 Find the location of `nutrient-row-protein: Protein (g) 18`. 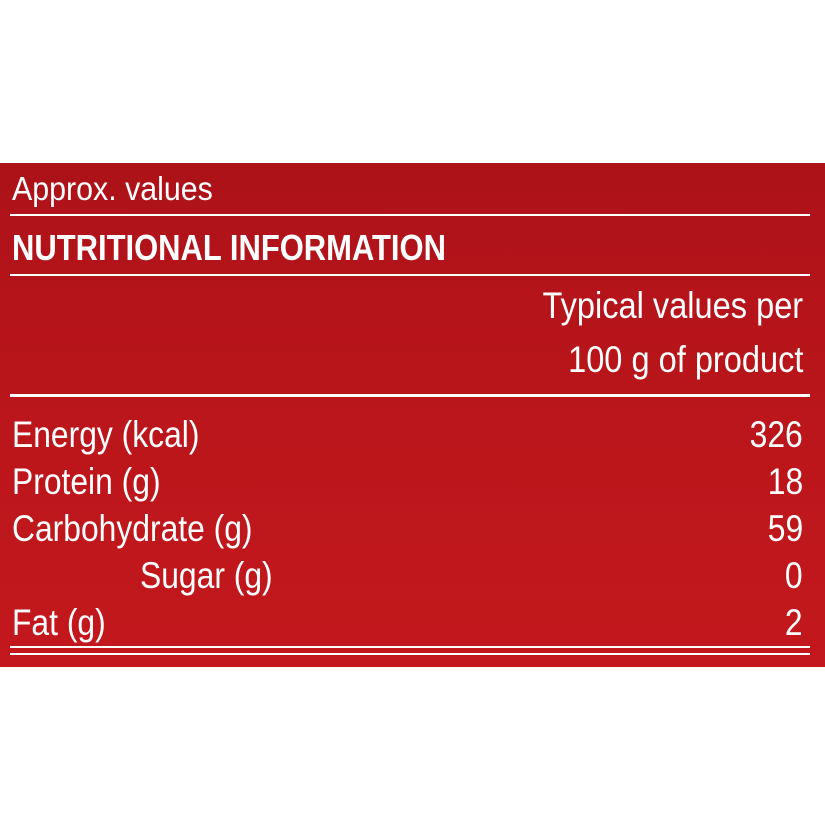

nutrient-row-protein: Protein (g) 18 is located at coordinates (412, 481).